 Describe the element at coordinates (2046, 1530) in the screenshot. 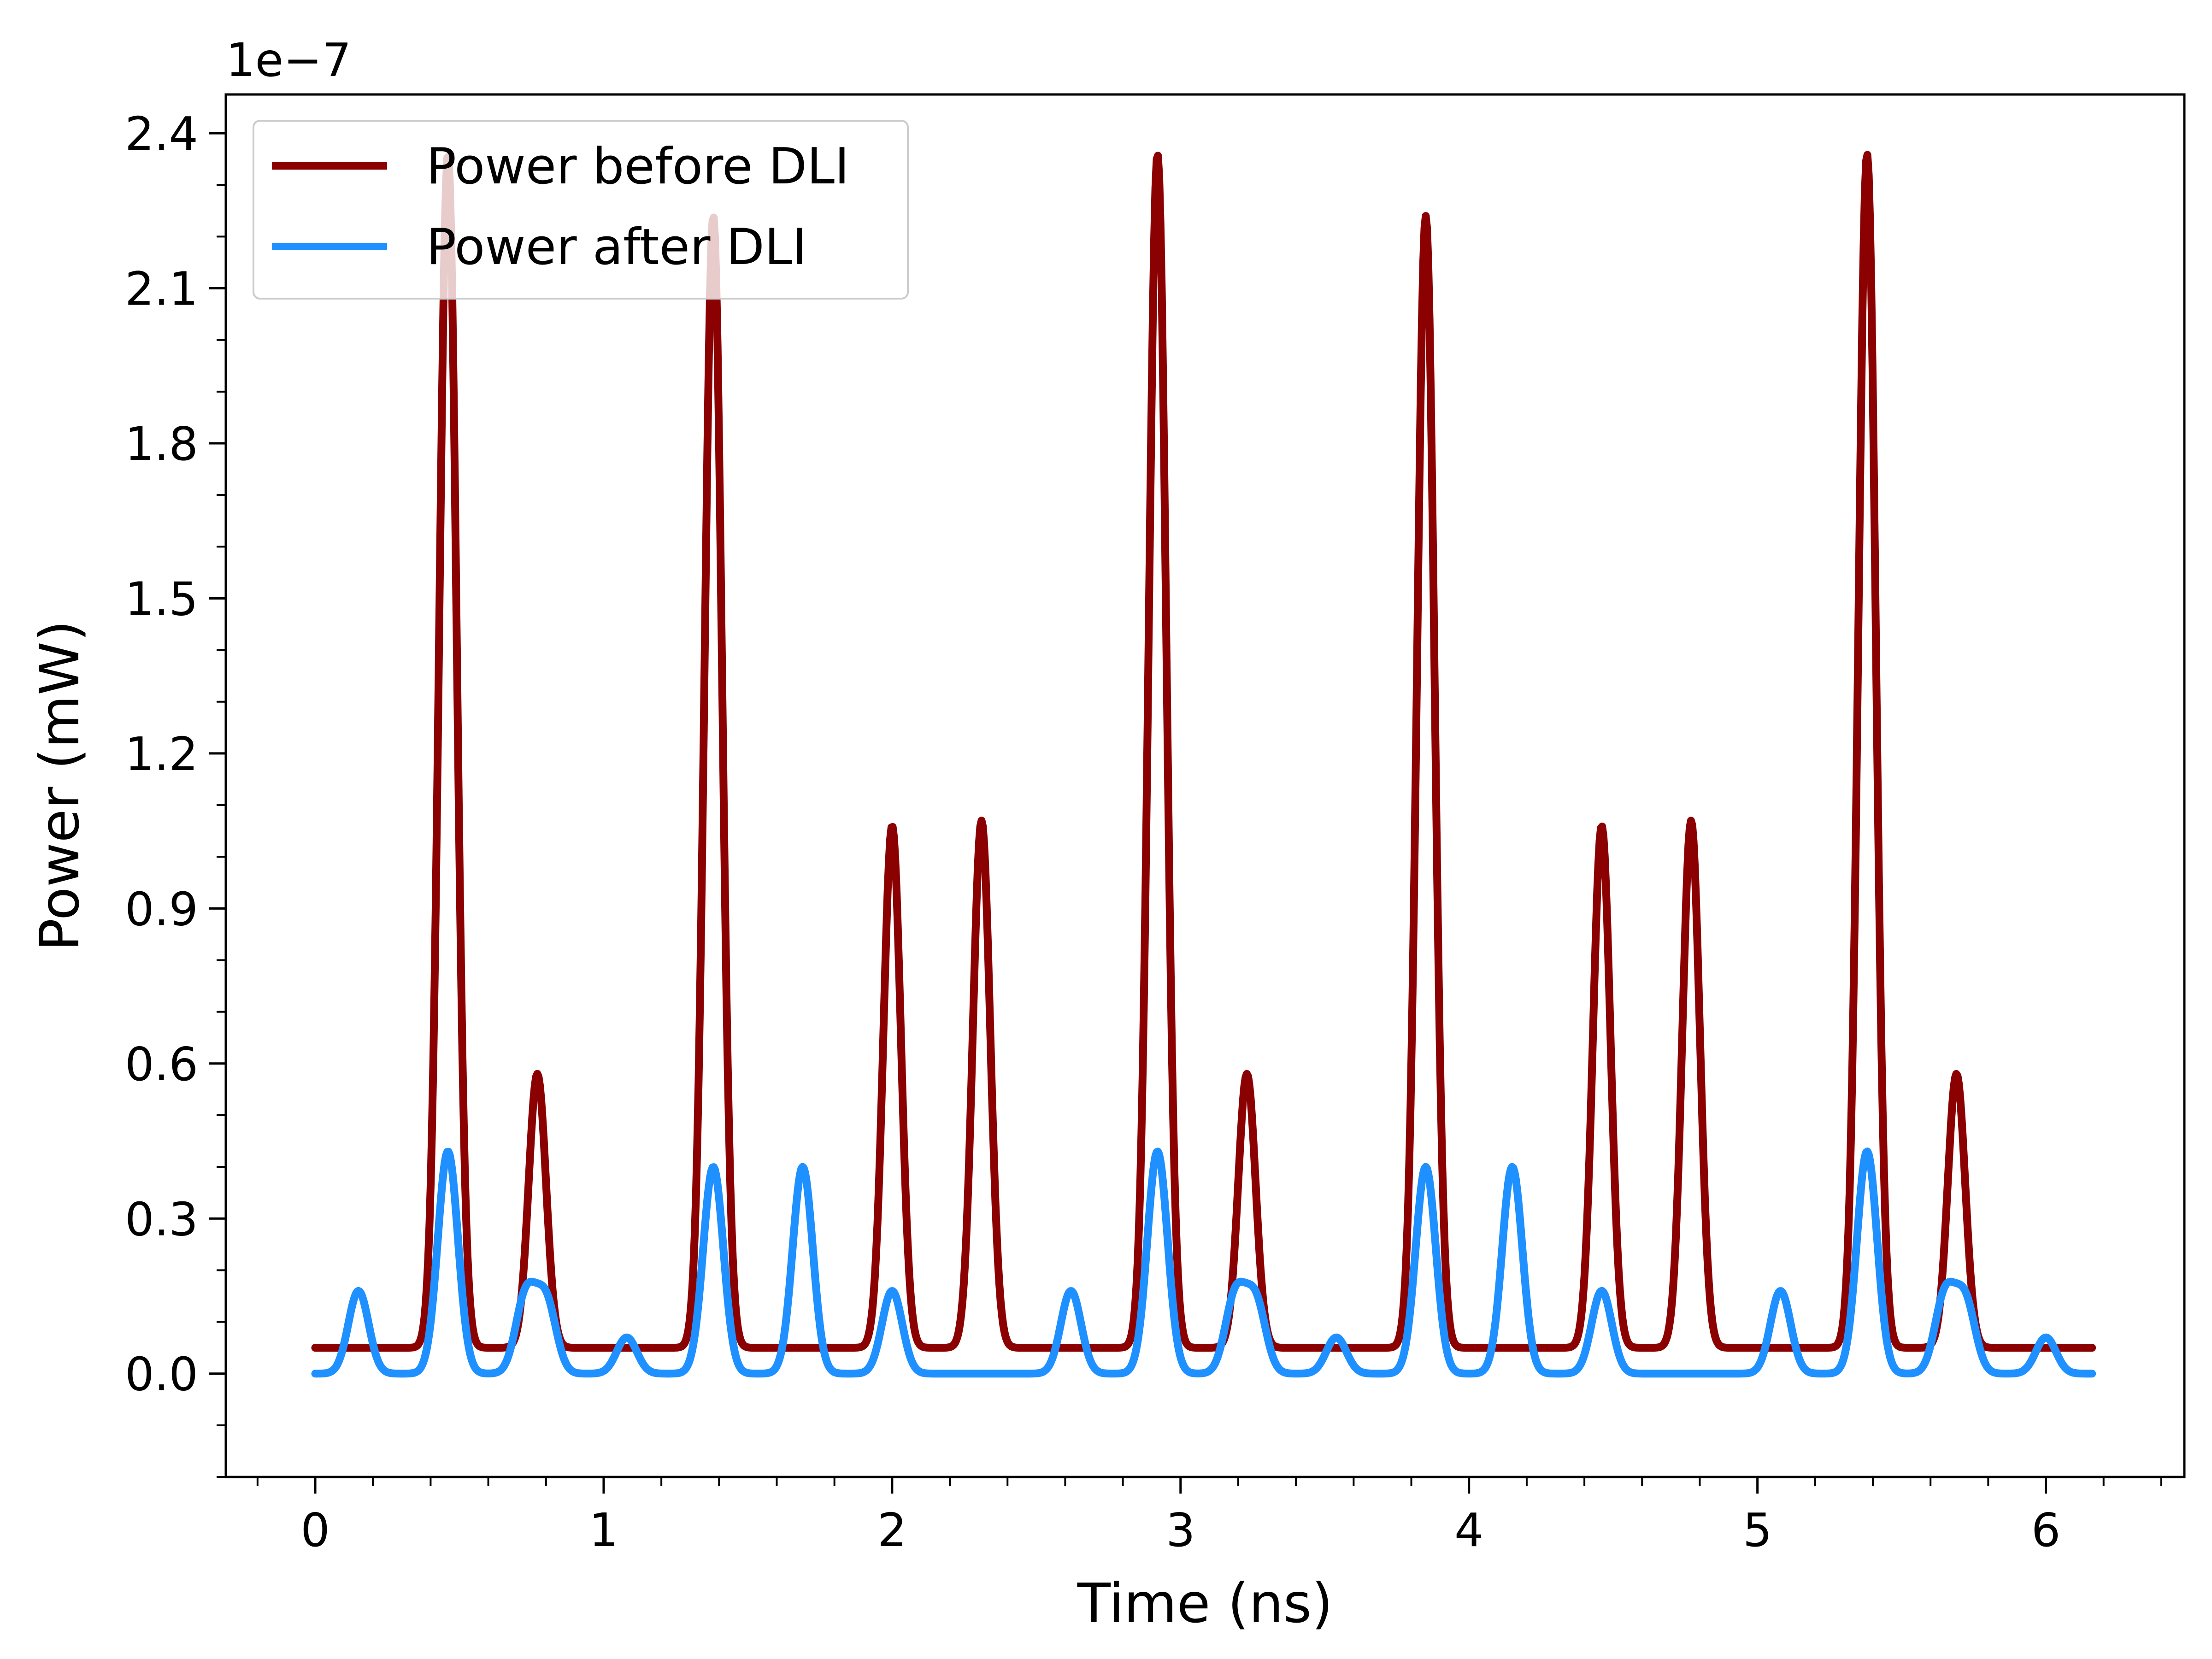

I see `x-tick-label: 6` at that location.